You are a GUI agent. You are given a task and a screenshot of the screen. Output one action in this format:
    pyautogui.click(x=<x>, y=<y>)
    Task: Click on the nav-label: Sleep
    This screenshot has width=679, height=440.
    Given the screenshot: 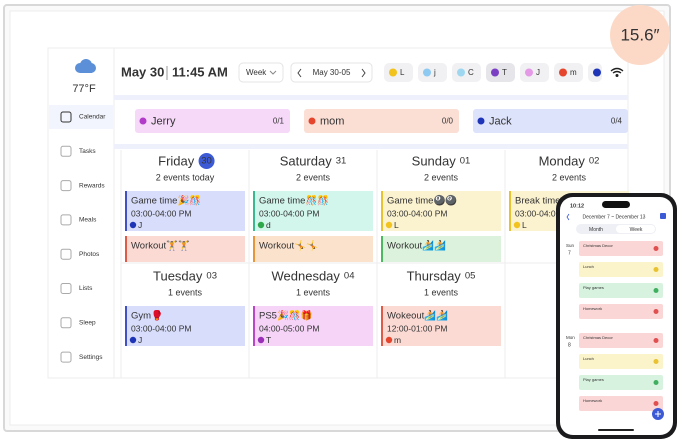 What is the action you would take?
    pyautogui.click(x=87, y=323)
    